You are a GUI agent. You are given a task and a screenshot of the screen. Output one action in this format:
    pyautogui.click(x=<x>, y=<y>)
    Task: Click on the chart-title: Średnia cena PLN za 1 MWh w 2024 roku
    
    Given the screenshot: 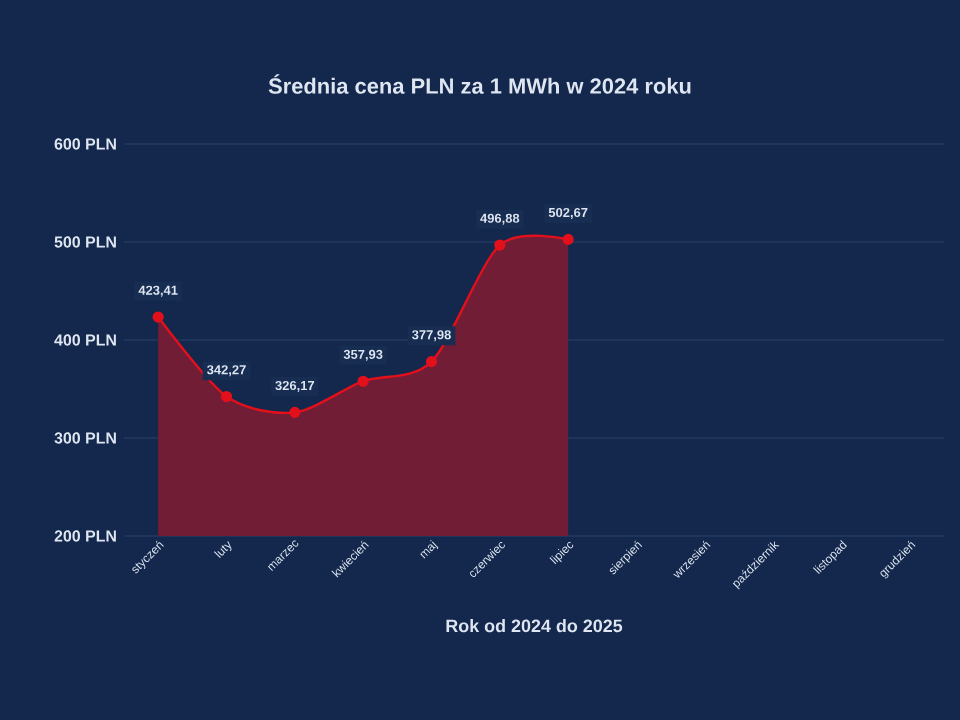 What is the action you would take?
    pyautogui.click(x=479, y=84)
    